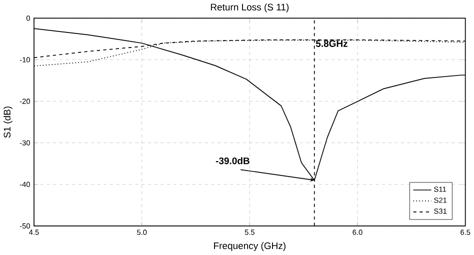 The width and height of the screenshot is (474, 255). What do you see at coordinates (332, 44) in the screenshot?
I see `ref-line-label: 5.8GHz` at bounding box center [332, 44].